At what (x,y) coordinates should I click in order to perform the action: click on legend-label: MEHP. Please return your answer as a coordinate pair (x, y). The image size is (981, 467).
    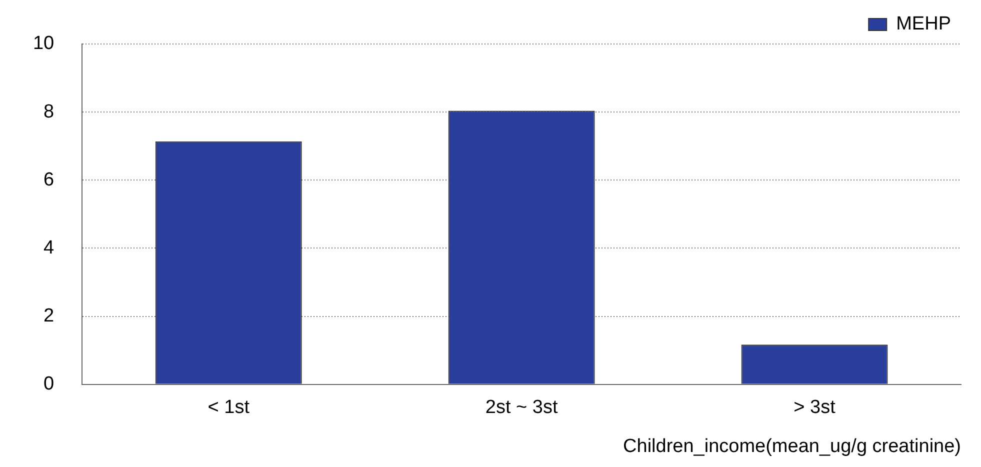
    Looking at the image, I should click on (924, 24).